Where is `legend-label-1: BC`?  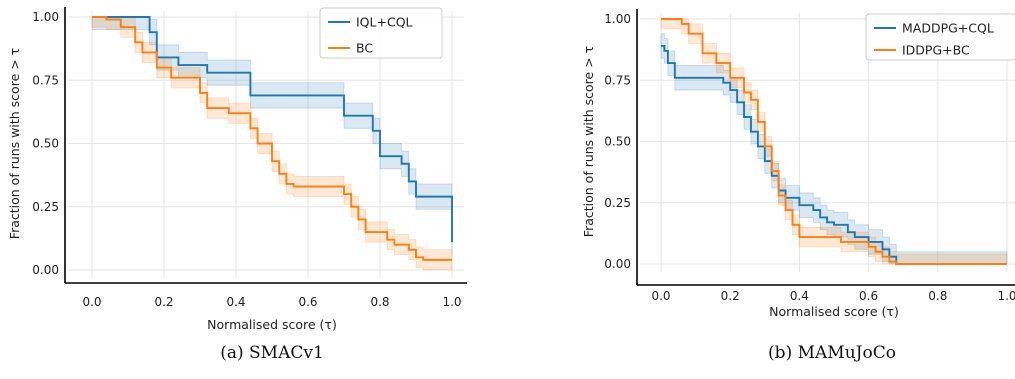
legend-label-1: BC is located at coordinates (364, 48).